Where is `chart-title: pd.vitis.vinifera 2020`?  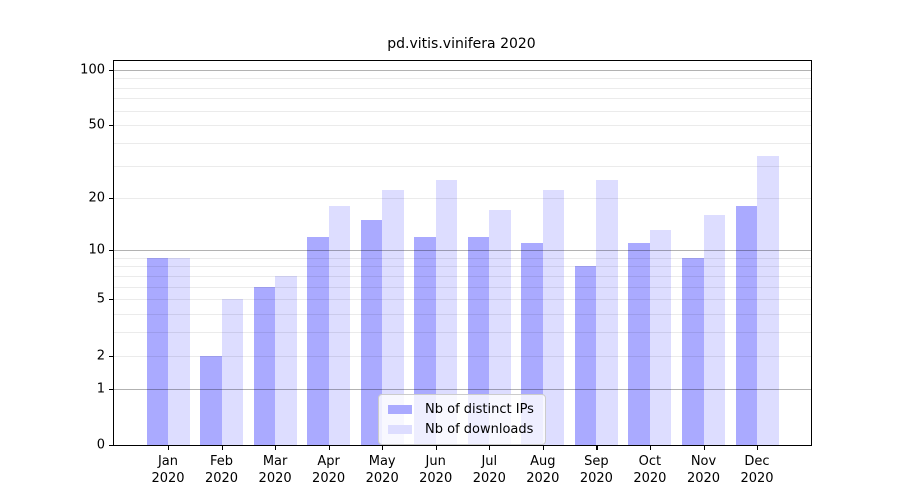
chart-title: pd.vitis.vinifera 2020 is located at coordinates (461, 44).